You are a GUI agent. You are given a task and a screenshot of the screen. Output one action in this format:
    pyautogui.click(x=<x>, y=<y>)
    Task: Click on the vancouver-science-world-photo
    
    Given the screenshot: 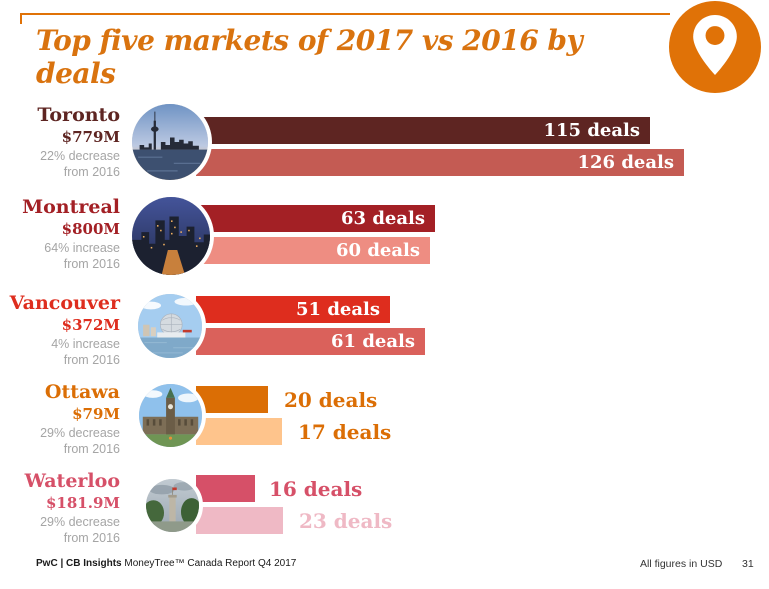 What is the action you would take?
    pyautogui.click(x=170, y=326)
    